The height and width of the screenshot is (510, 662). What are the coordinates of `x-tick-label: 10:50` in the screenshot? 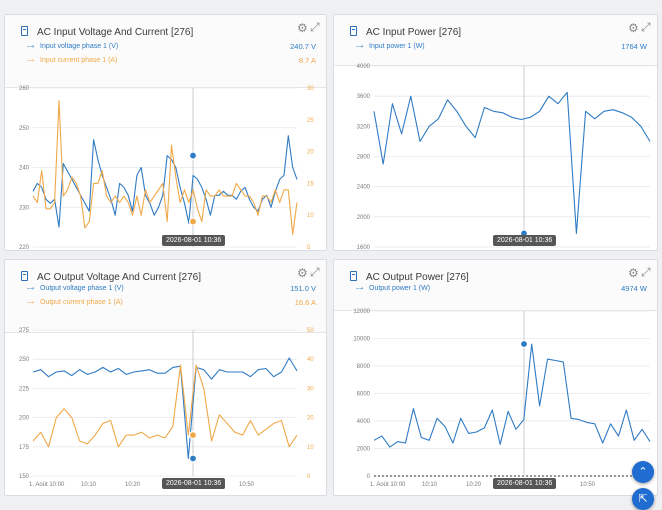 It's located at (588, 485).